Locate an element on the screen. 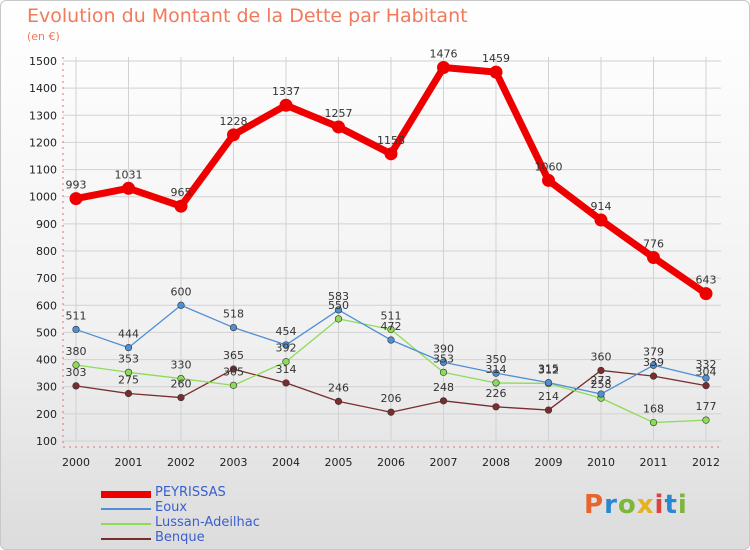 This screenshot has width=750, height=550. x-tick-label: 2004 is located at coordinates (286, 462).